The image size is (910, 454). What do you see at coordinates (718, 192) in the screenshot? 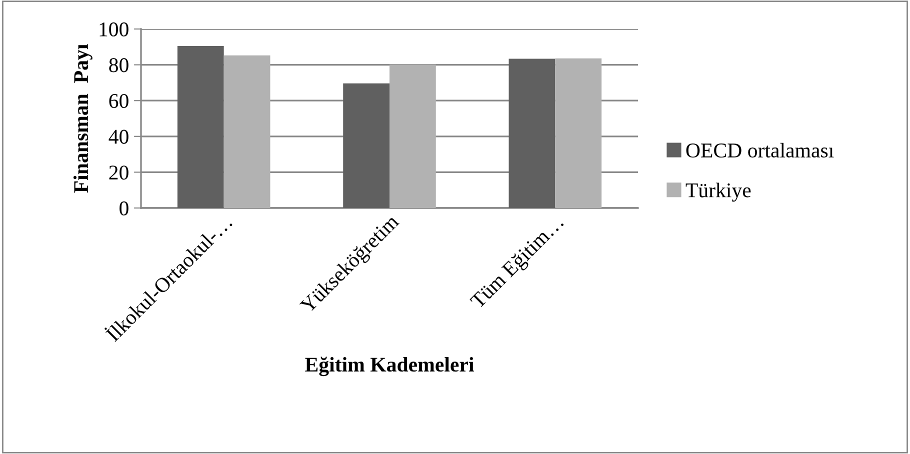
I see `legend-label: Türkiye` at bounding box center [718, 192].